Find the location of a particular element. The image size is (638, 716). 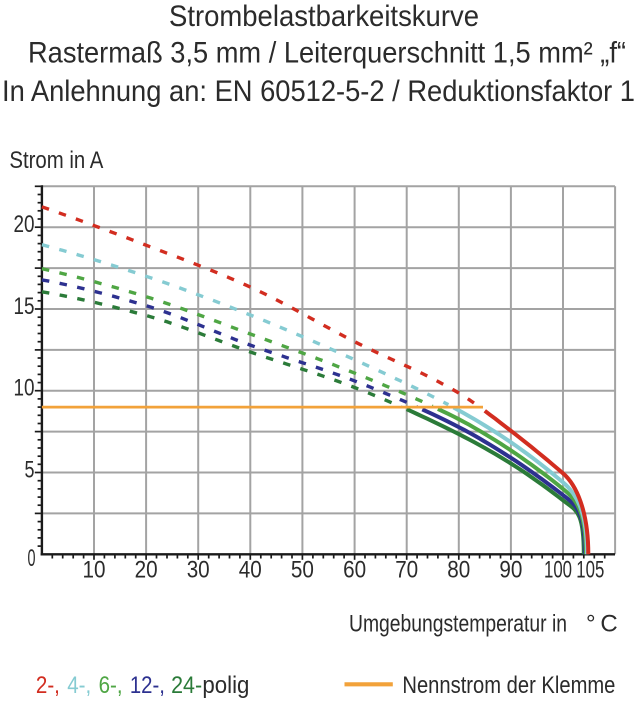

svg-text: 80 is located at coordinates (458, 570).